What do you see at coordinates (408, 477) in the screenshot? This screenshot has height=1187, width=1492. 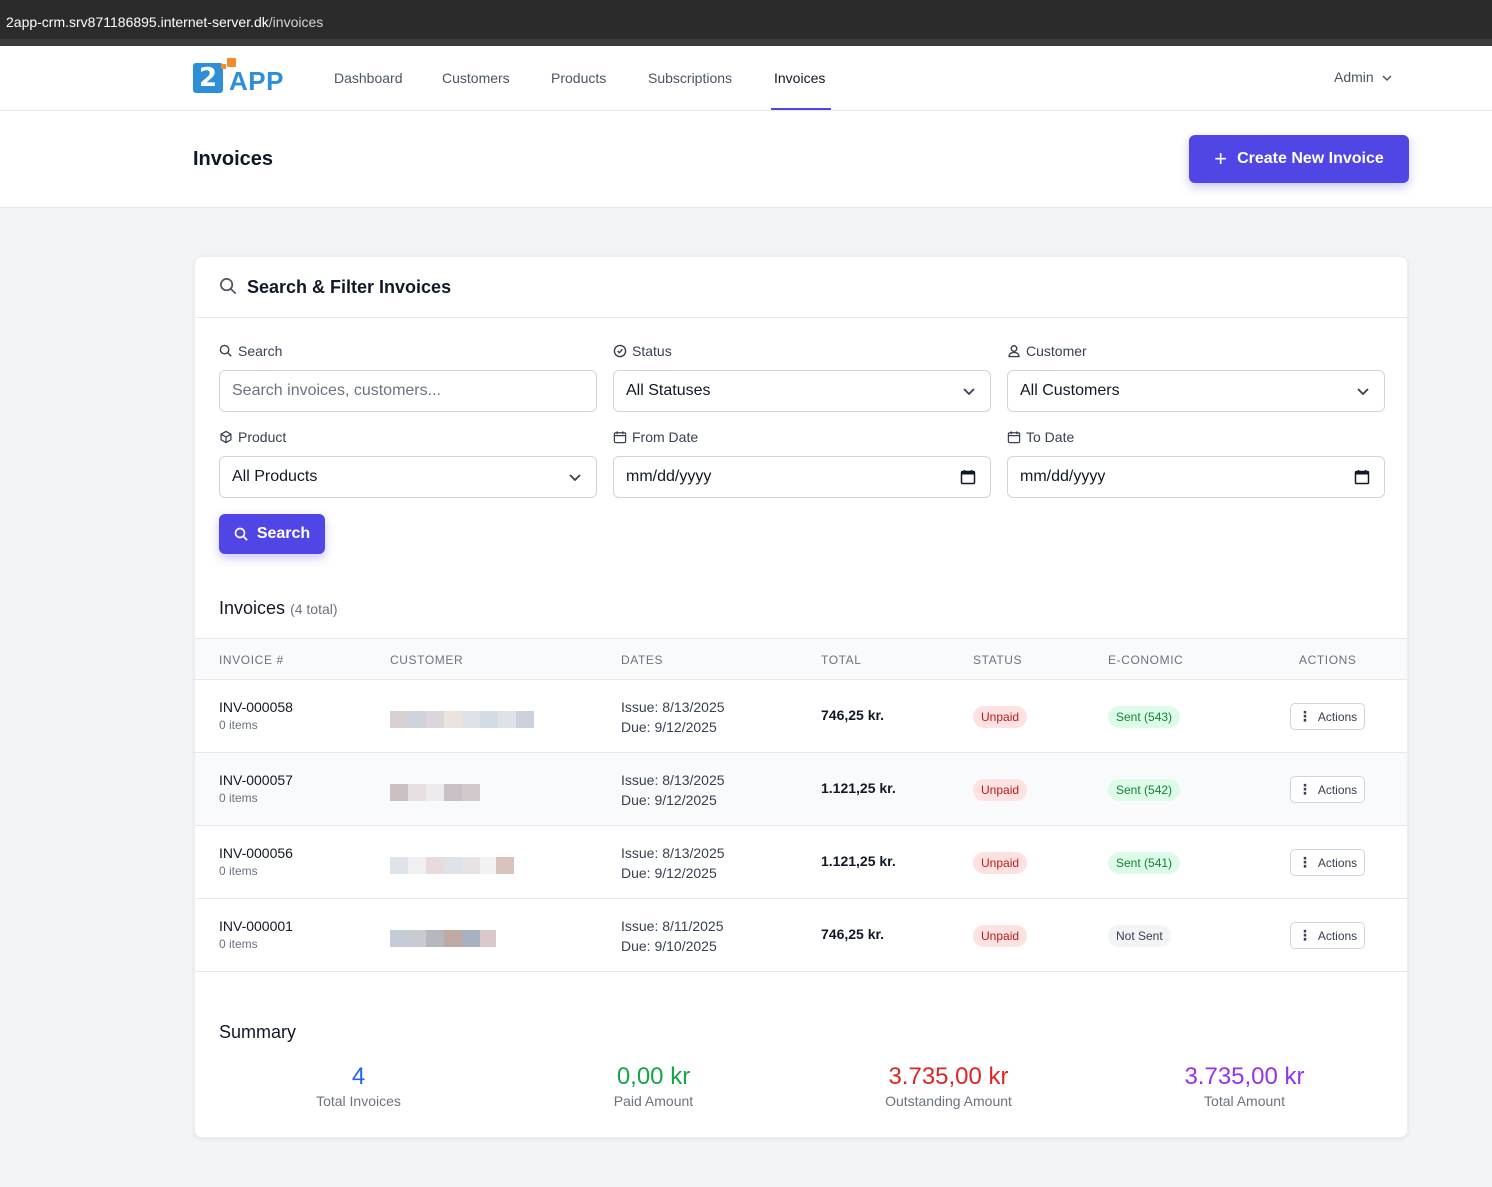 I see `product-select: All Products` at bounding box center [408, 477].